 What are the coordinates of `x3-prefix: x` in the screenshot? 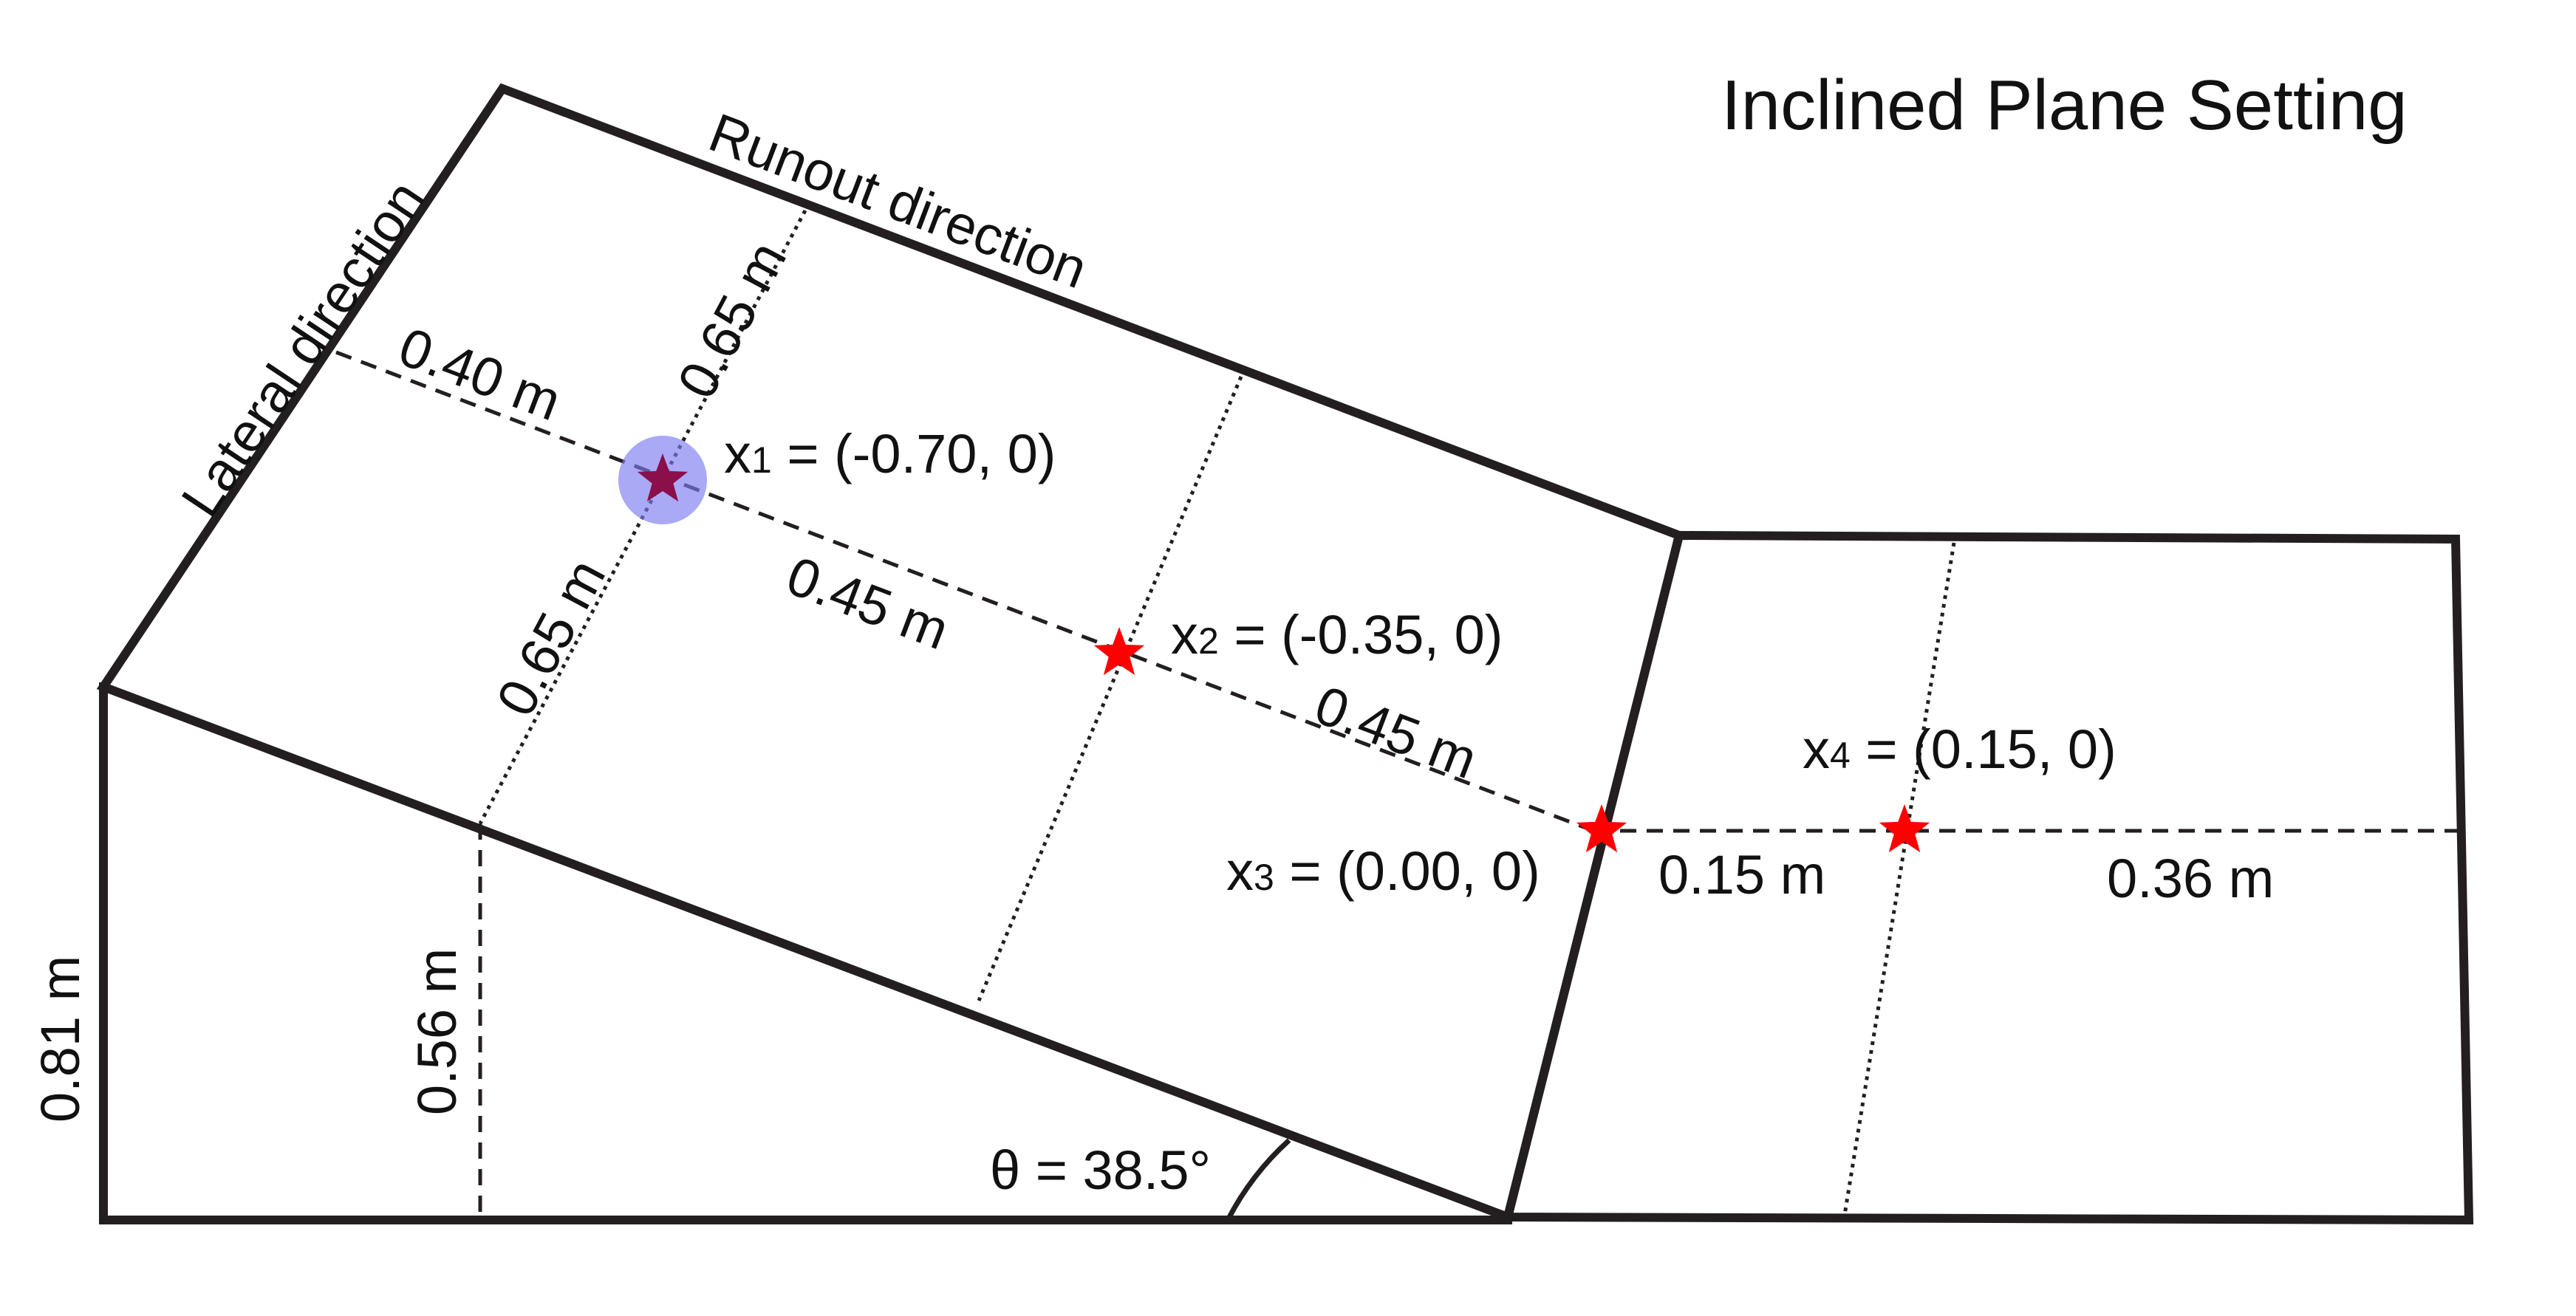 It's located at (1240, 871).